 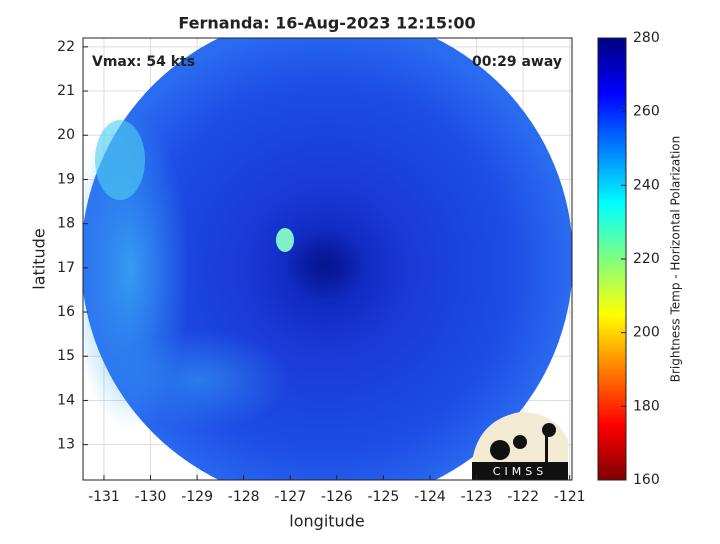 What do you see at coordinates (66, 445) in the screenshot?
I see `y-tick-label: 13` at bounding box center [66, 445].